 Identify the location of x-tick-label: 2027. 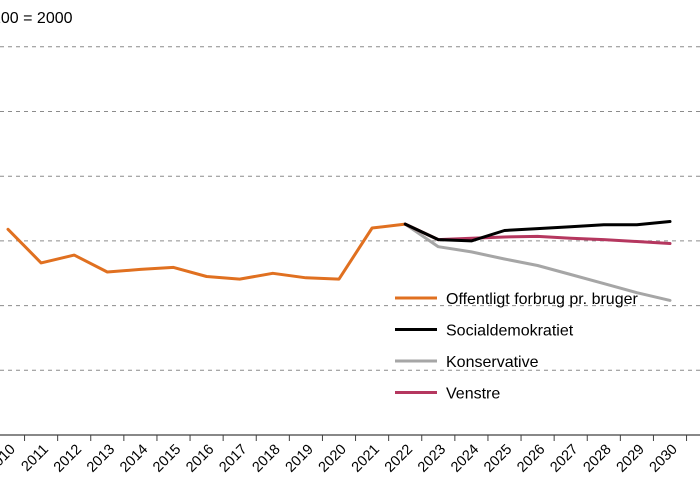
(564, 459).